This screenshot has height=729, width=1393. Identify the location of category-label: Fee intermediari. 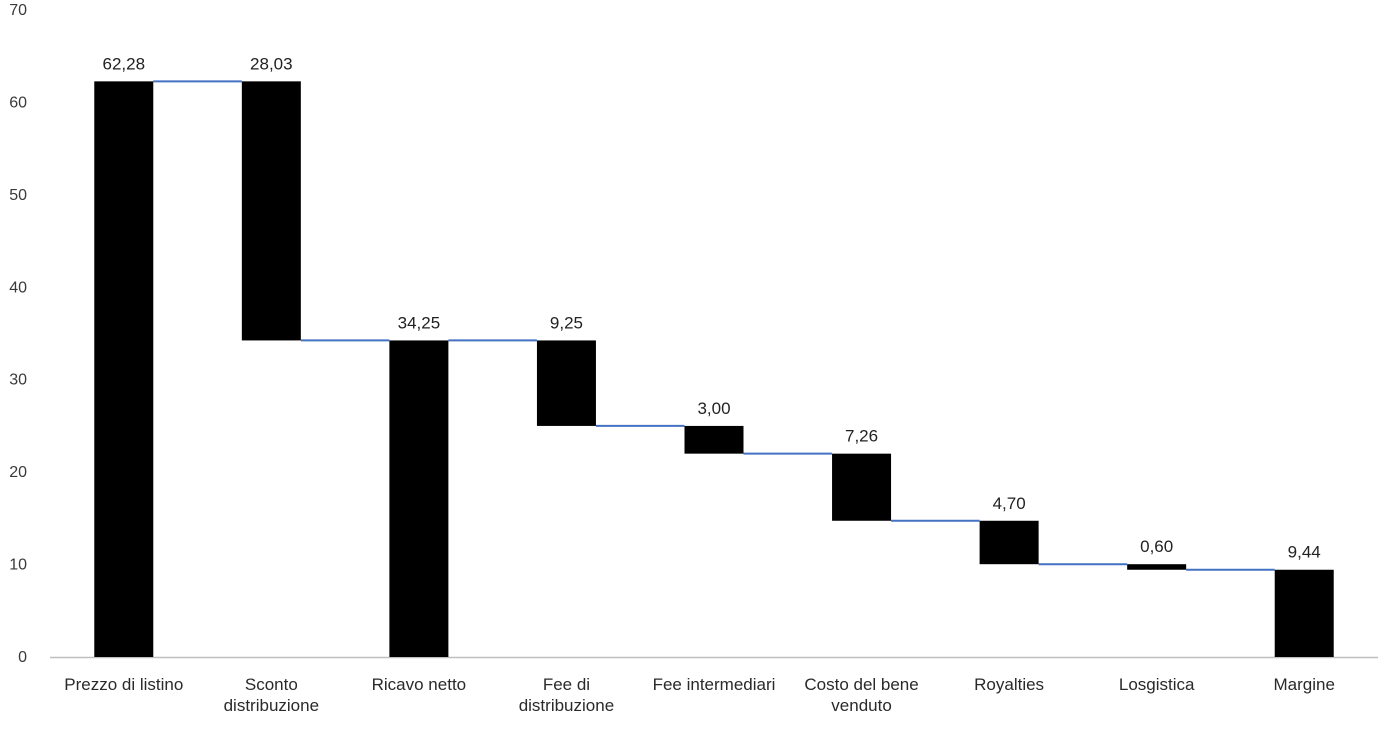
(714, 684).